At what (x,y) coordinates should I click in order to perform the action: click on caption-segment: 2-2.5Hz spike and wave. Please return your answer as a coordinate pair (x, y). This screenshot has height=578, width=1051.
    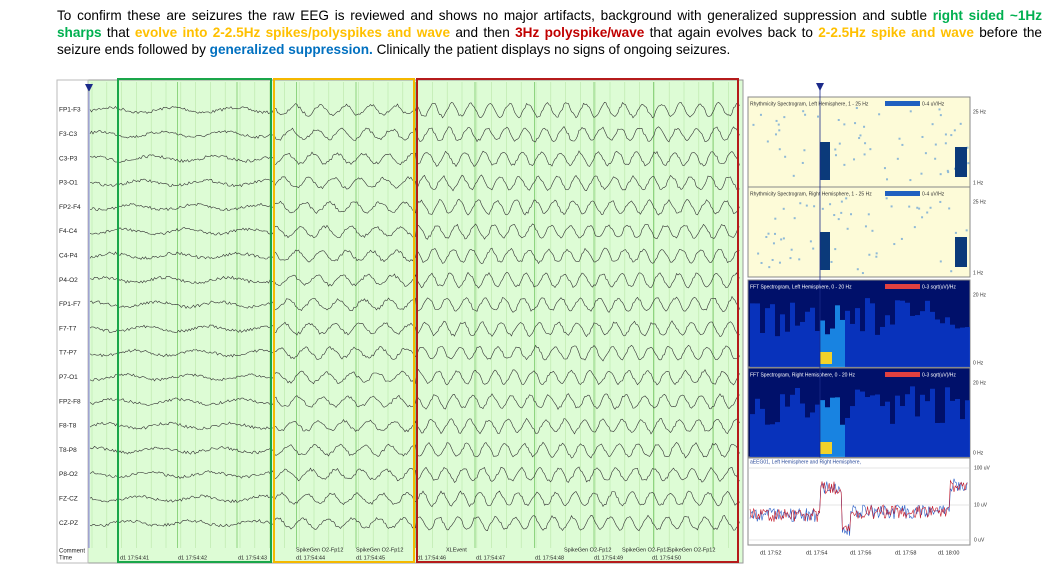
    Looking at the image, I should click on (896, 32).